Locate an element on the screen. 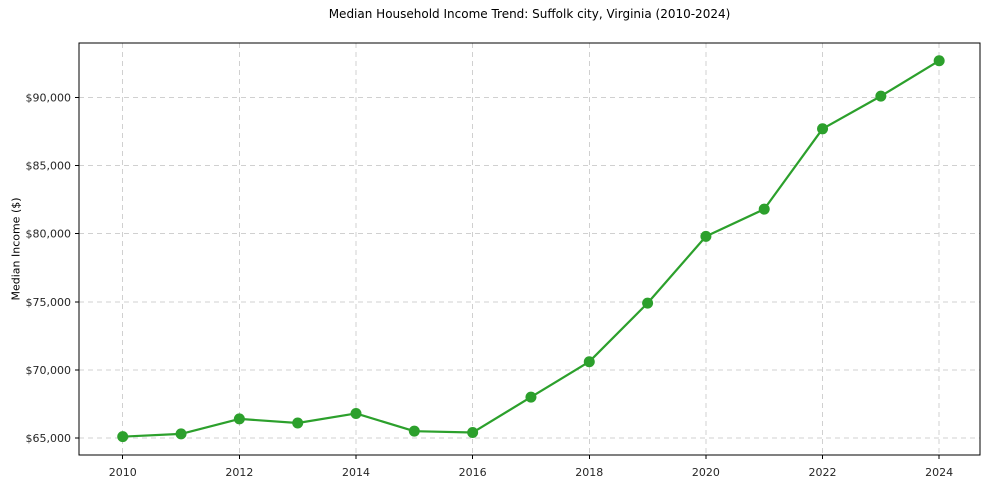 The height and width of the screenshot is (490, 989). x-tick-label-2024: 2024 is located at coordinates (939, 472).